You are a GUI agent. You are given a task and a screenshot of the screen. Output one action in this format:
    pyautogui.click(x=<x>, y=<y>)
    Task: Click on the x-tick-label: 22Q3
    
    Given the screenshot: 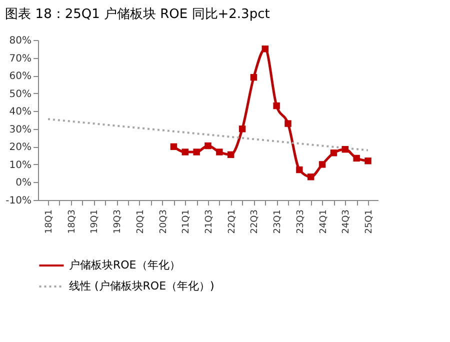 What is the action you would take?
    pyautogui.click(x=255, y=222)
    